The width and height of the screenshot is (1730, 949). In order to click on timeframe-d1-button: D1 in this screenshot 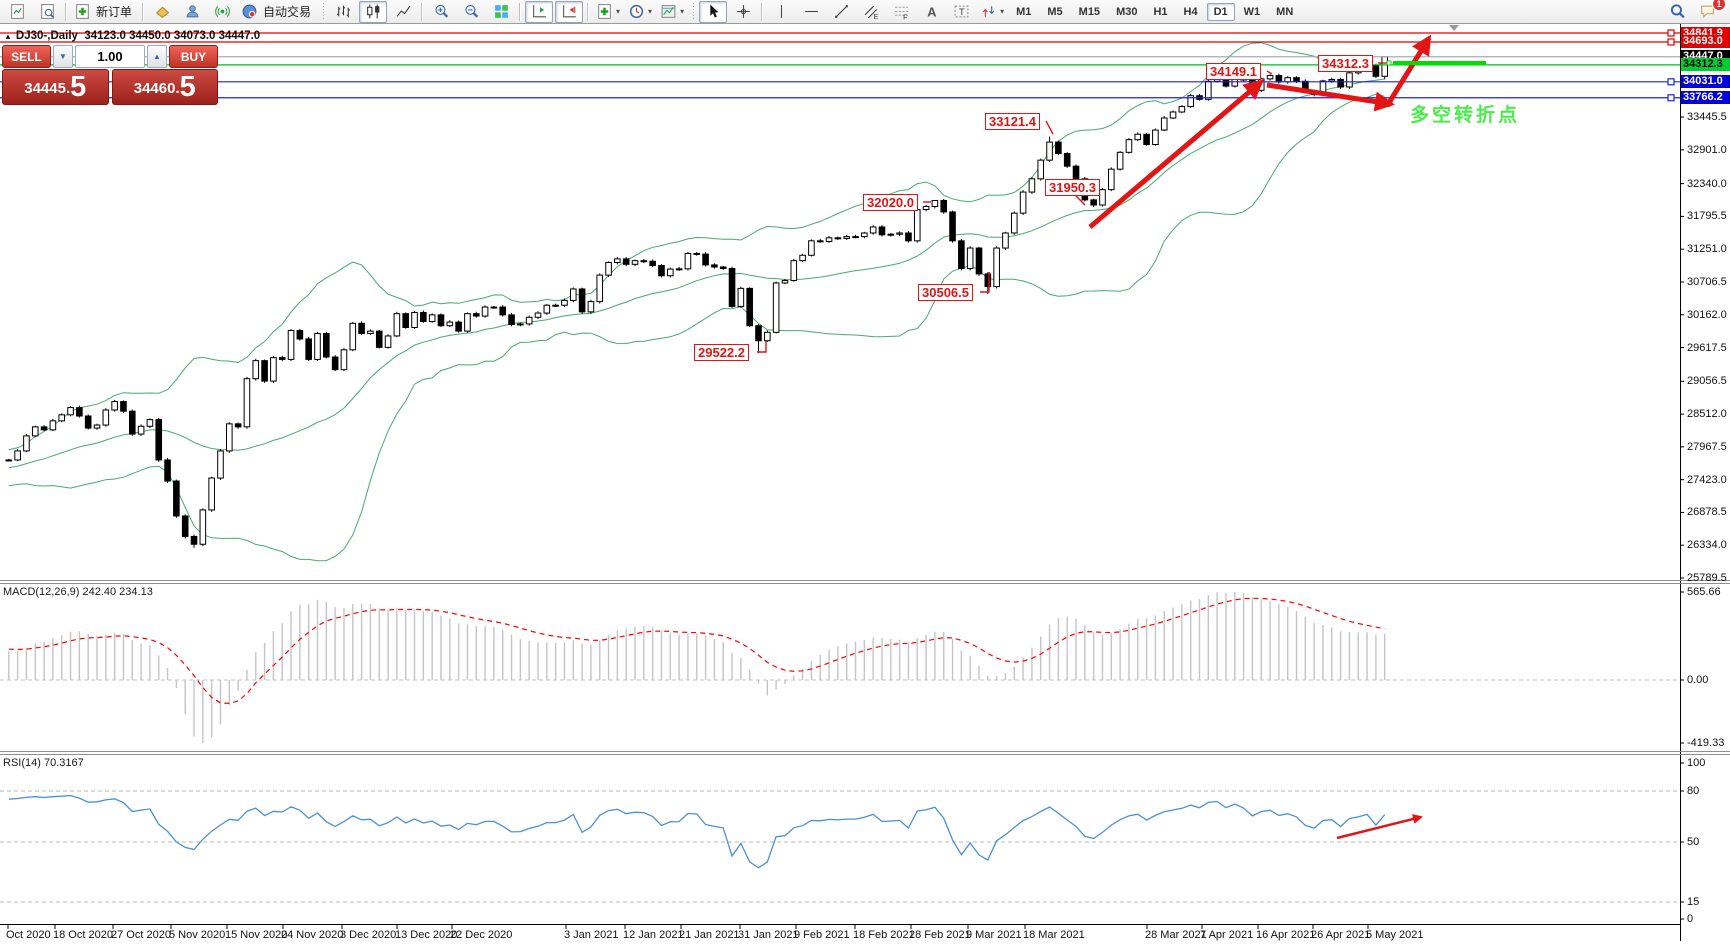, I will do `click(1220, 11)`.